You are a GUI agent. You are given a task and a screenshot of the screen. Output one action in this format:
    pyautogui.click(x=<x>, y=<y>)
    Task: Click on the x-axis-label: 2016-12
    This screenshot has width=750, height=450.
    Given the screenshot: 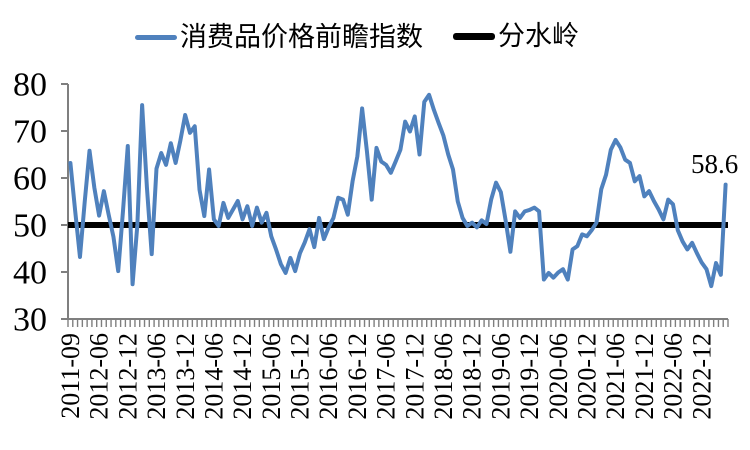 What is the action you would take?
    pyautogui.click(x=357, y=376)
    